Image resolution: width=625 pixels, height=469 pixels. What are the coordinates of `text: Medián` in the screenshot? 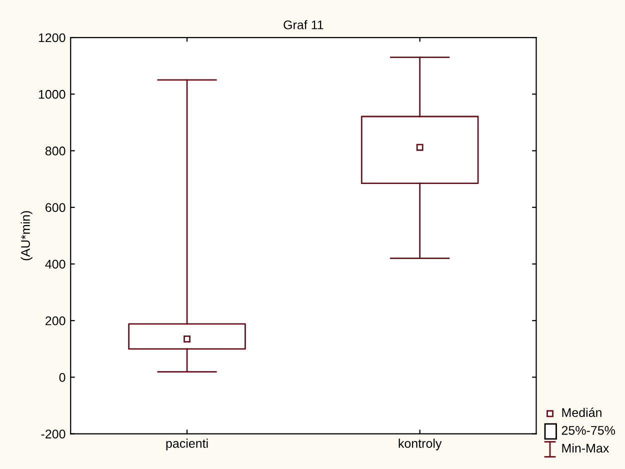 It's located at (582, 413).